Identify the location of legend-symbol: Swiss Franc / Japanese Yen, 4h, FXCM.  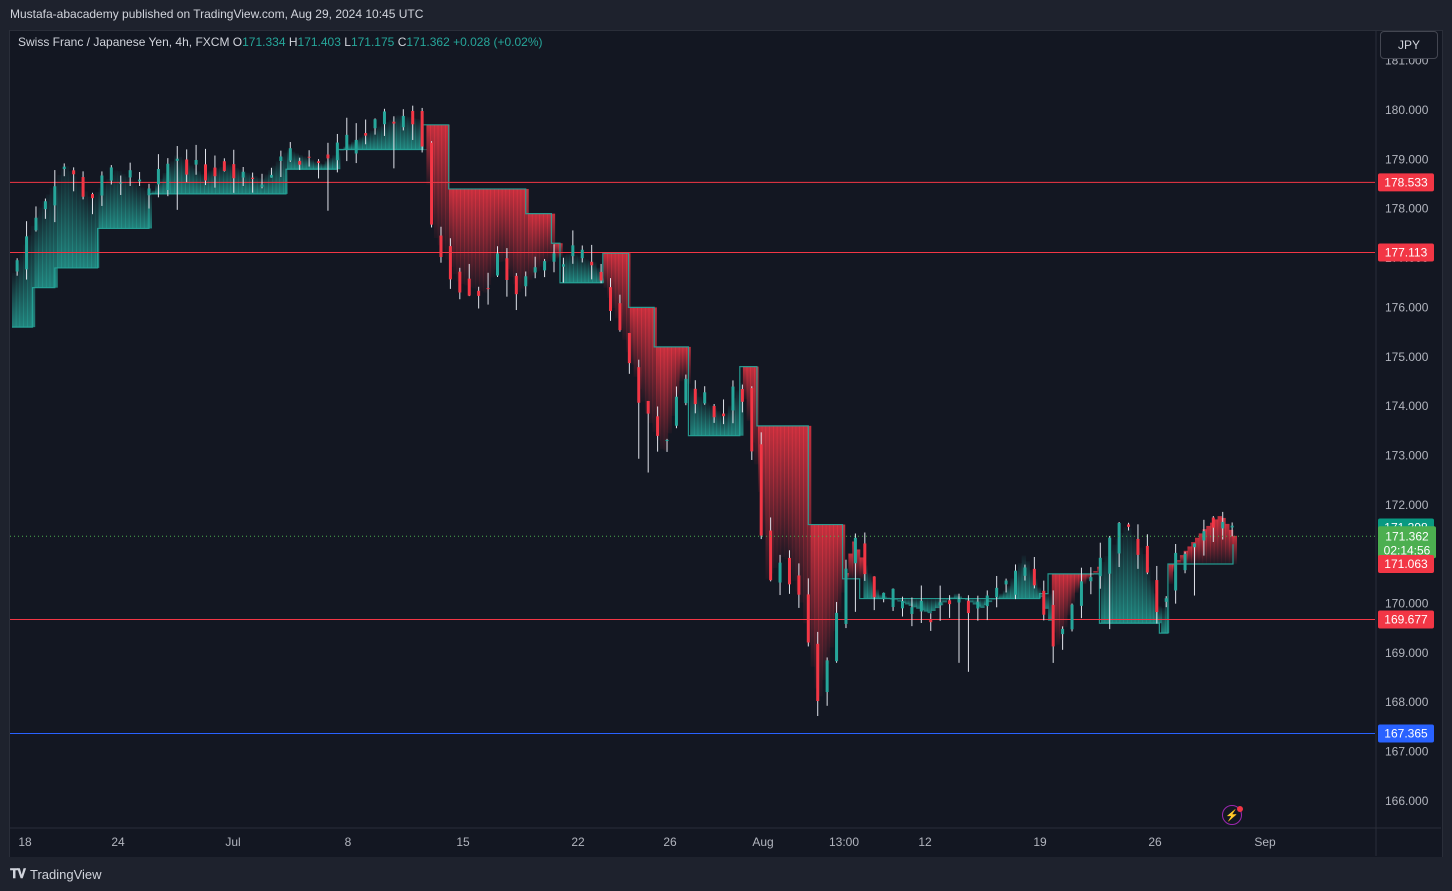
(124, 42).